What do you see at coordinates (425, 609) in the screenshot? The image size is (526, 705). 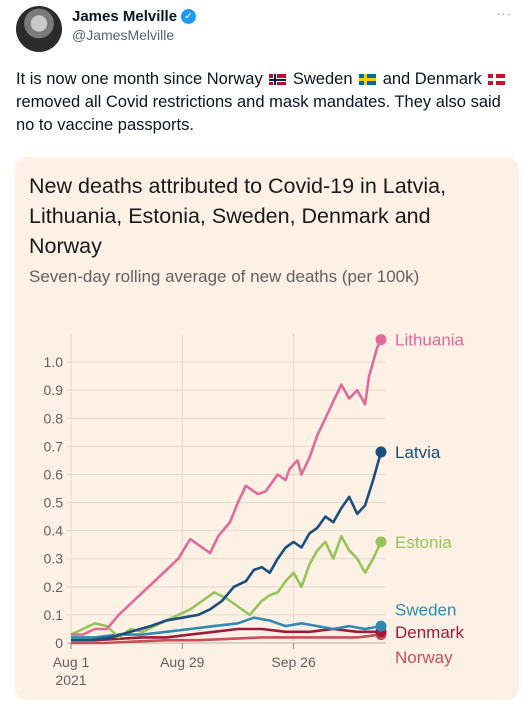 I see `series-label-sweden: Sweden` at bounding box center [425, 609].